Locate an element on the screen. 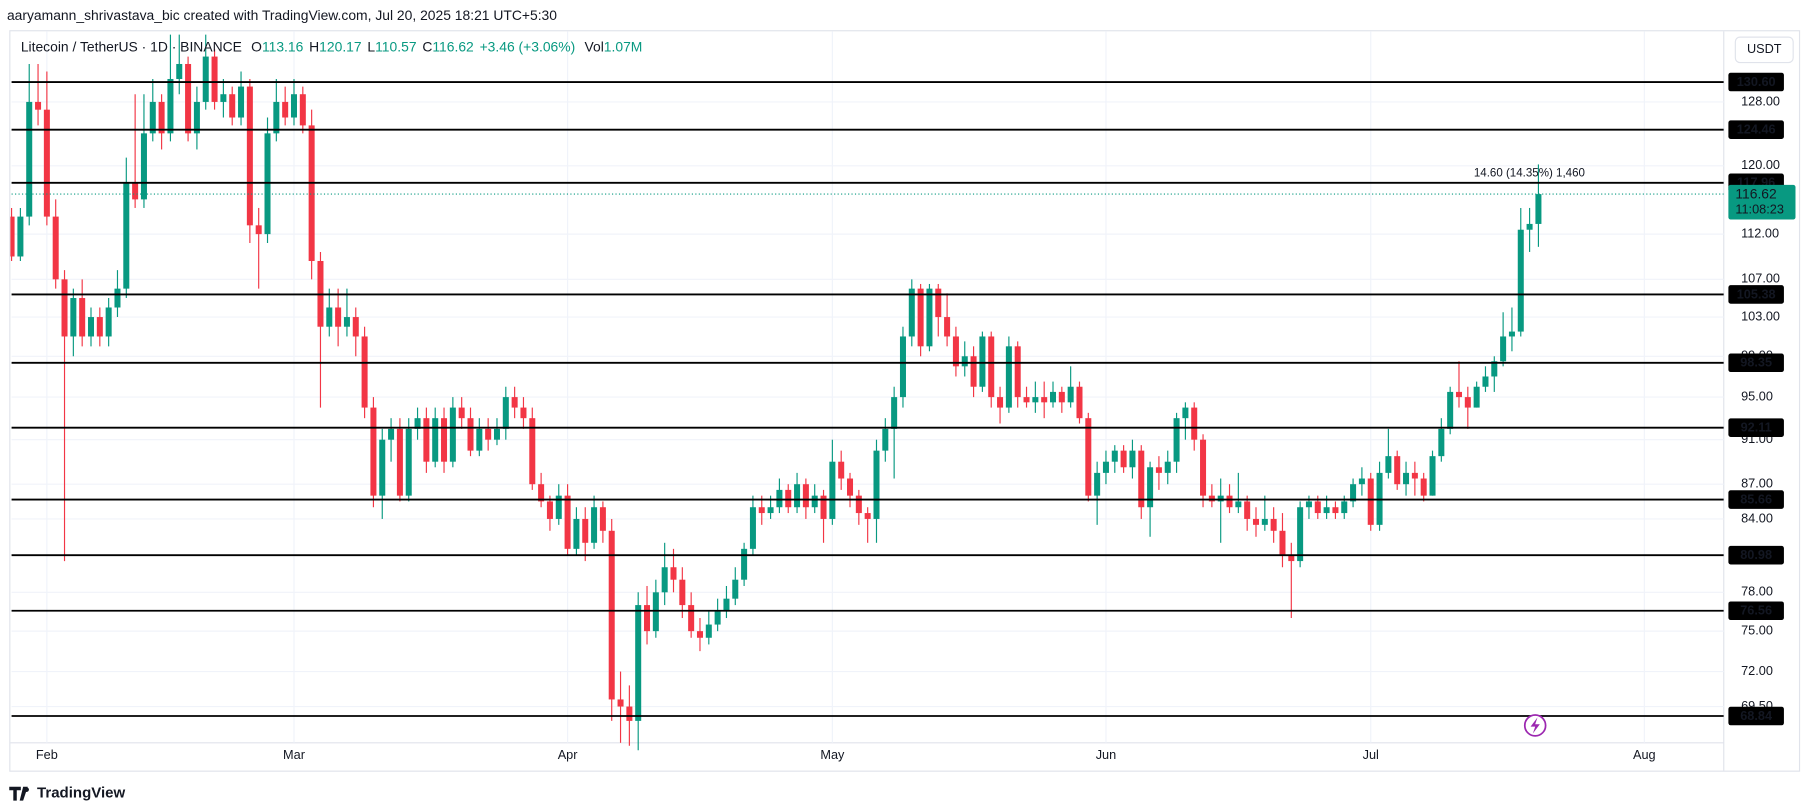  level-label: 130.60 is located at coordinates (1756, 81).